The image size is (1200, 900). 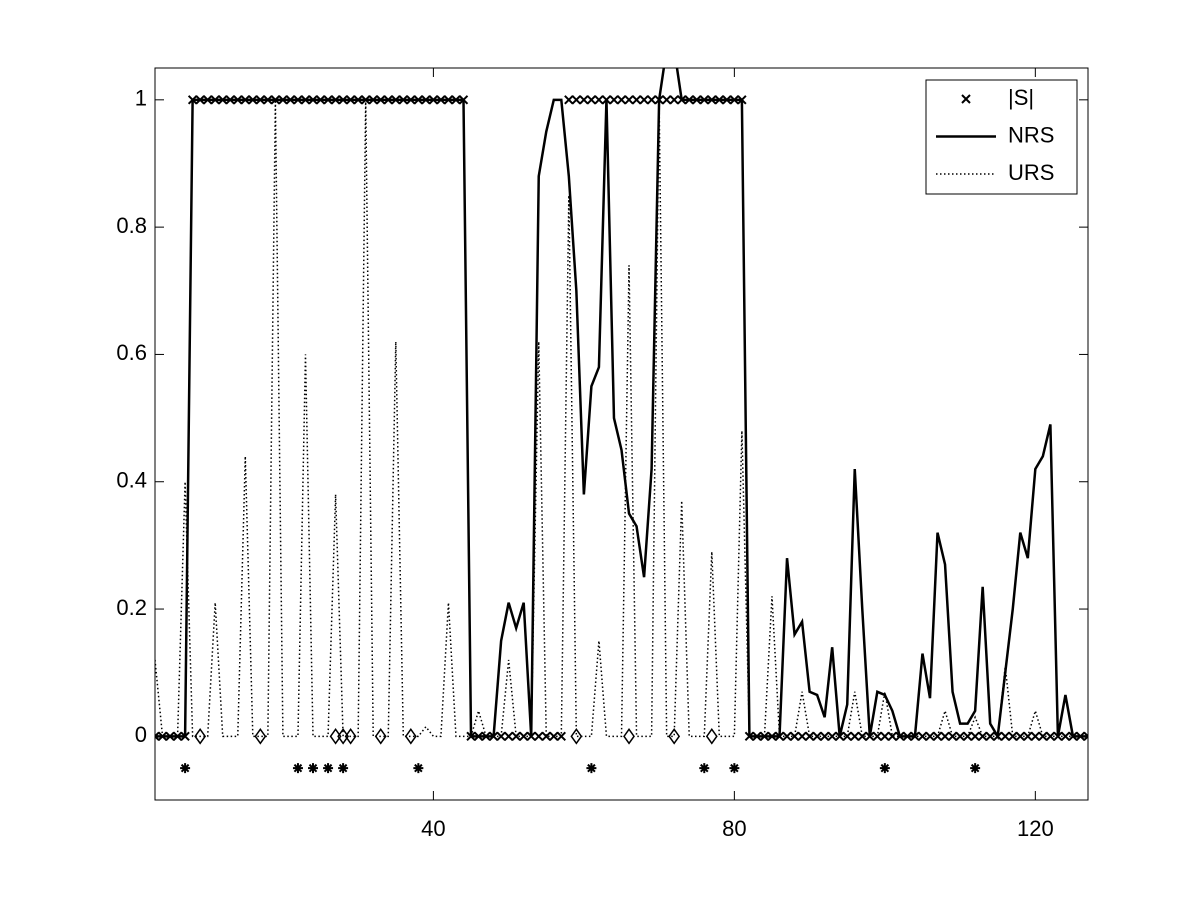 I want to click on y-tick-label: 0, so click(x=141, y=734).